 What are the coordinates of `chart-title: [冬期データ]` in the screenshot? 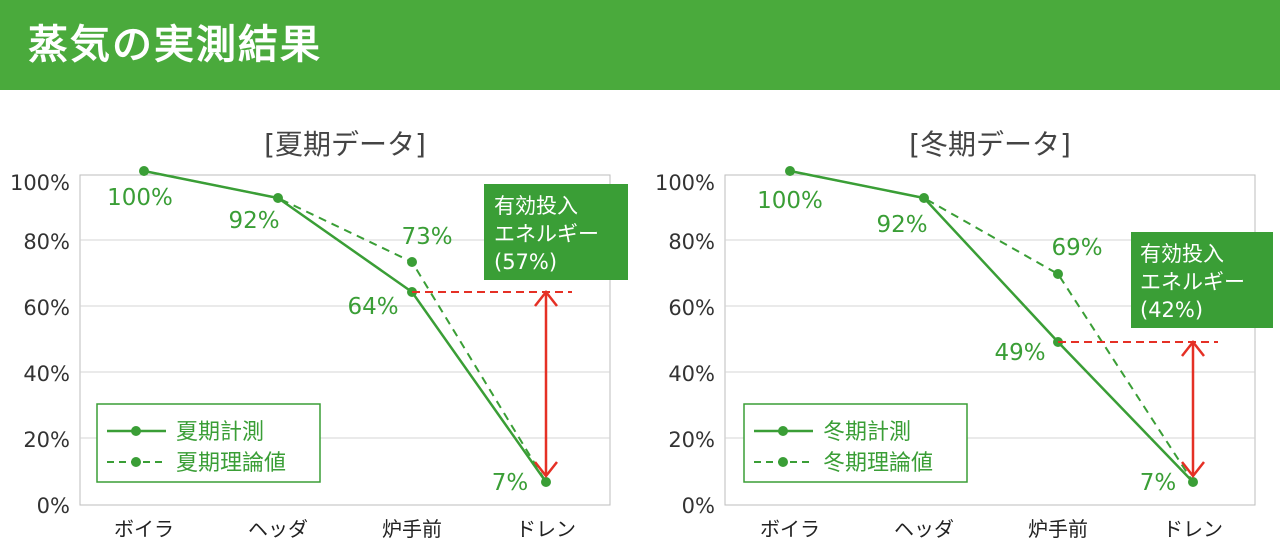 It's located at (990, 144).